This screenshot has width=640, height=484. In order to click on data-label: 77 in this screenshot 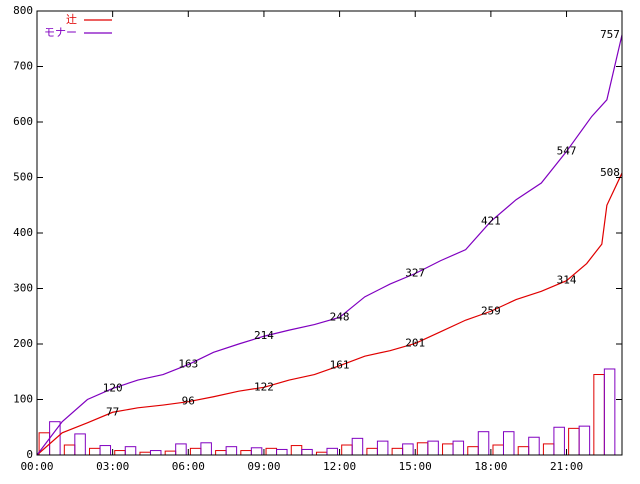, I will do `click(112, 411)`.